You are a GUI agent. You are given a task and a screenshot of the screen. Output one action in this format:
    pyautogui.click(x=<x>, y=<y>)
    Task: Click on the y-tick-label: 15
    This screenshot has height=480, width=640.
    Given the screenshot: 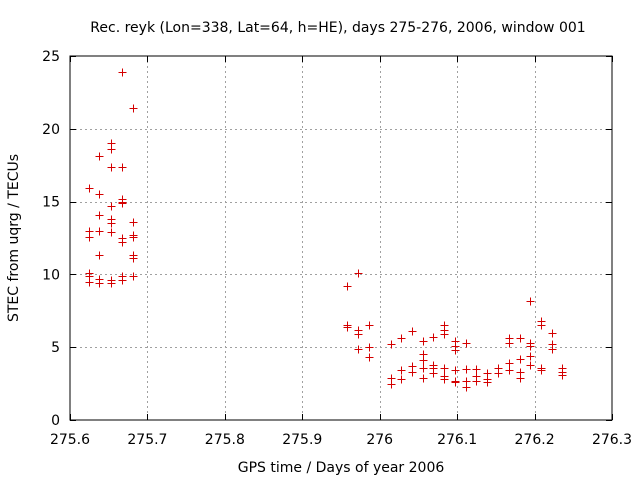 What is the action you would take?
    pyautogui.click(x=51, y=203)
    